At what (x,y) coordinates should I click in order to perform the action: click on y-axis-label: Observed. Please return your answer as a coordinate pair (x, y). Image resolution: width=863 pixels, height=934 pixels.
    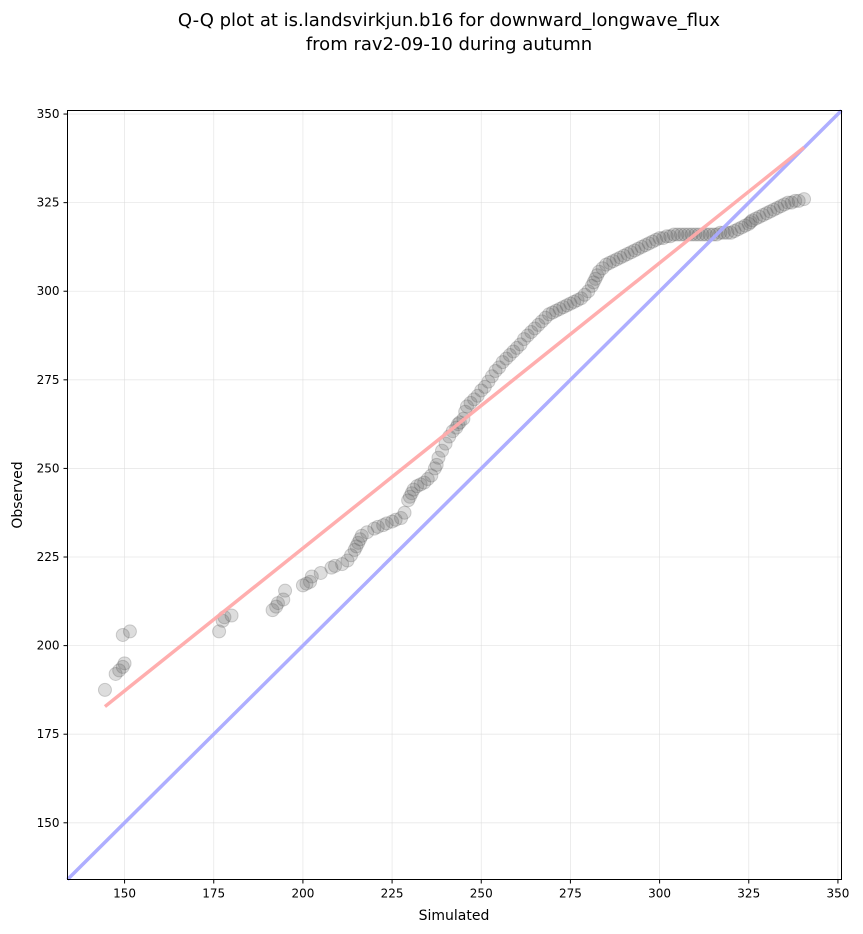
    Looking at the image, I should click on (18, 494).